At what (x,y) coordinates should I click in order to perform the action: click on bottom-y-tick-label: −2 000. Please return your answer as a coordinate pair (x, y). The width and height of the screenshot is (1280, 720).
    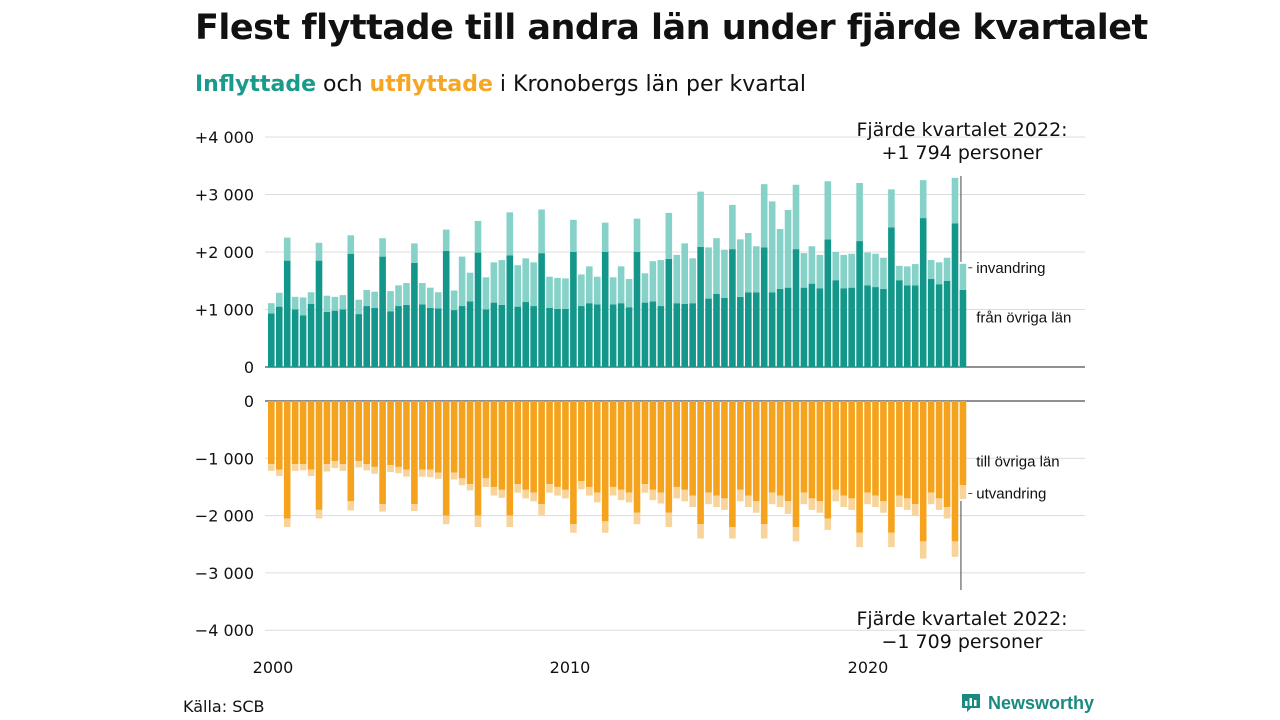
    Looking at the image, I should click on (224, 516).